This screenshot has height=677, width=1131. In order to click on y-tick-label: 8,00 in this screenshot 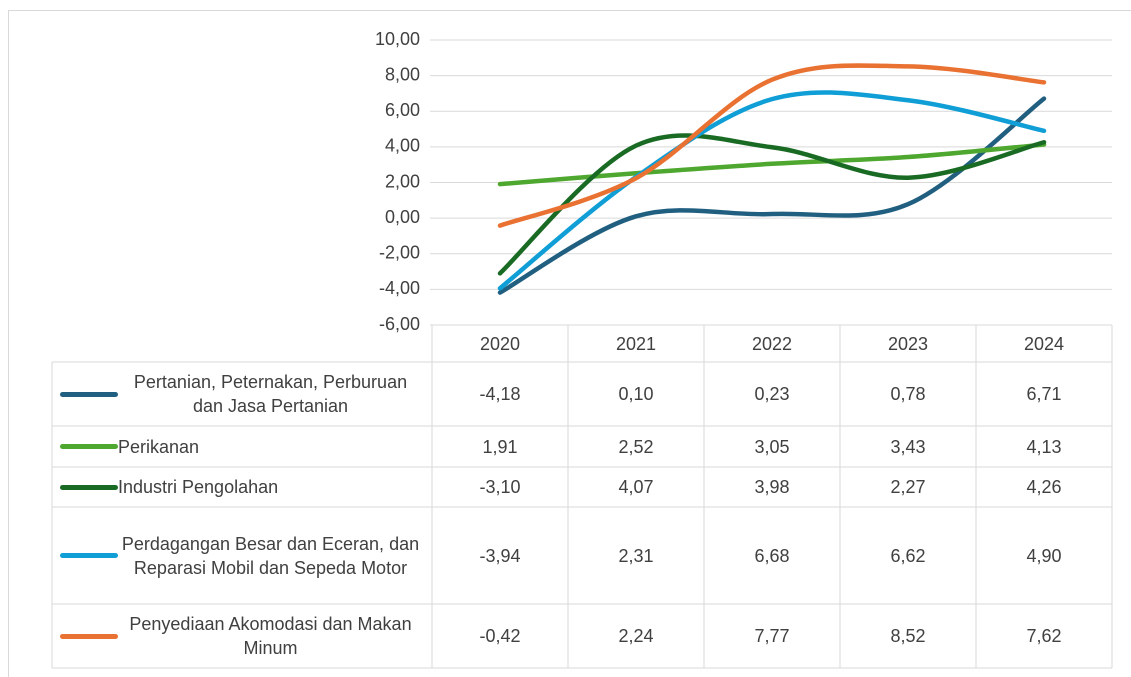, I will do `click(402, 74)`.